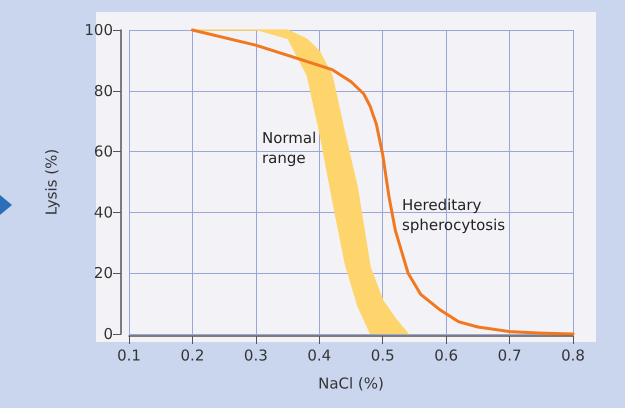 The image size is (625, 408). Describe the element at coordinates (103, 273) in the screenshot. I see `y-tick-label: 20` at that location.